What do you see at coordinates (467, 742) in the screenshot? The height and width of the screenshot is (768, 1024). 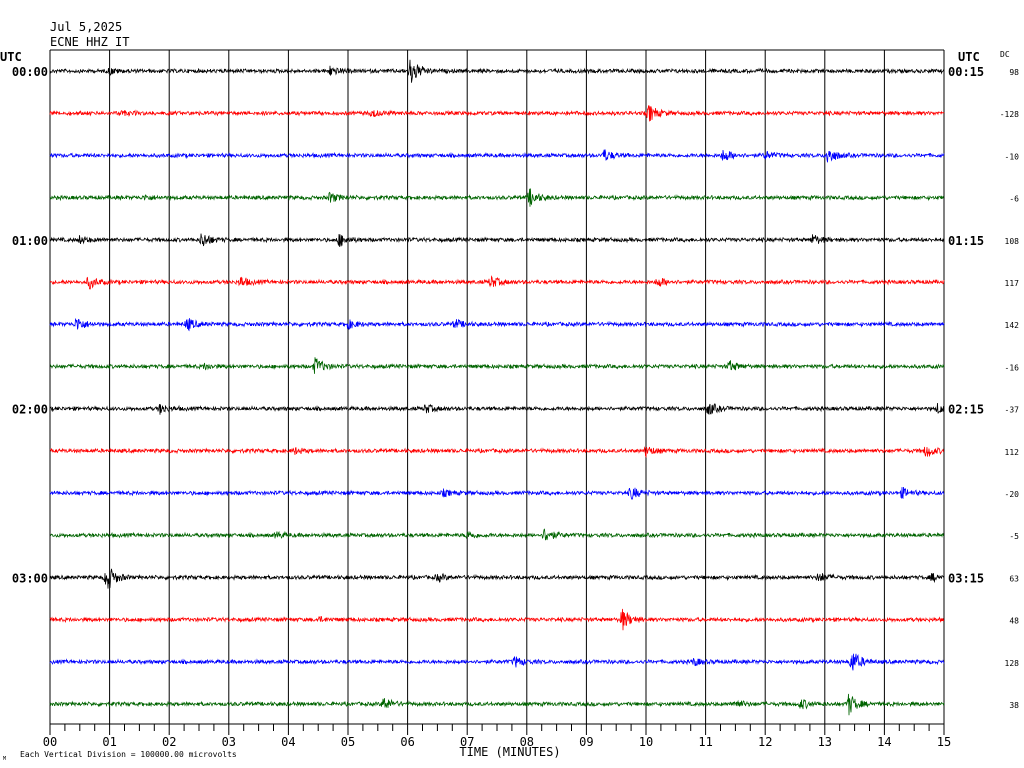 I see `x-tick-label: 07` at bounding box center [467, 742].